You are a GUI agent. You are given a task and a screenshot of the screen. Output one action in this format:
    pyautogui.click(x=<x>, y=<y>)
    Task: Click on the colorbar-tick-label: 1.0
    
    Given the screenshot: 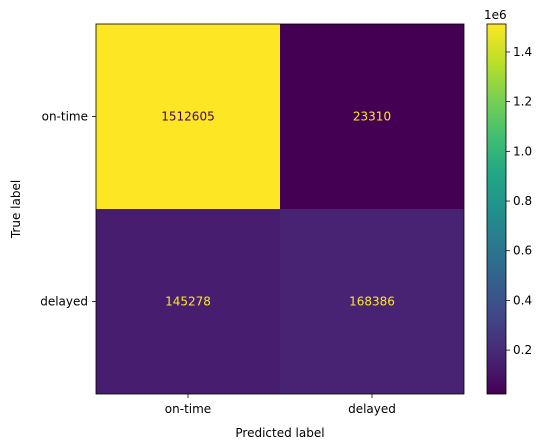 What is the action you would take?
    pyautogui.click(x=522, y=151)
    